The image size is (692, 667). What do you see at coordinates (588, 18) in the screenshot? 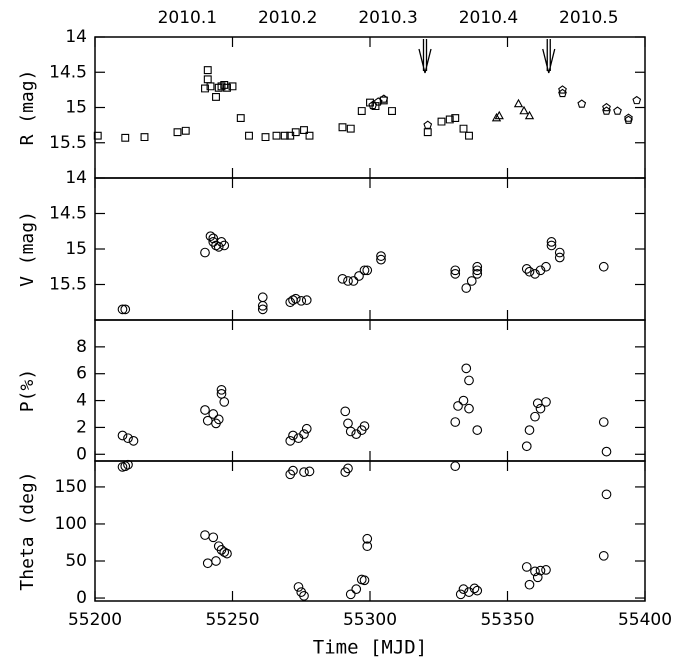
I see `top-tick-label: 2010.5` at bounding box center [588, 18].